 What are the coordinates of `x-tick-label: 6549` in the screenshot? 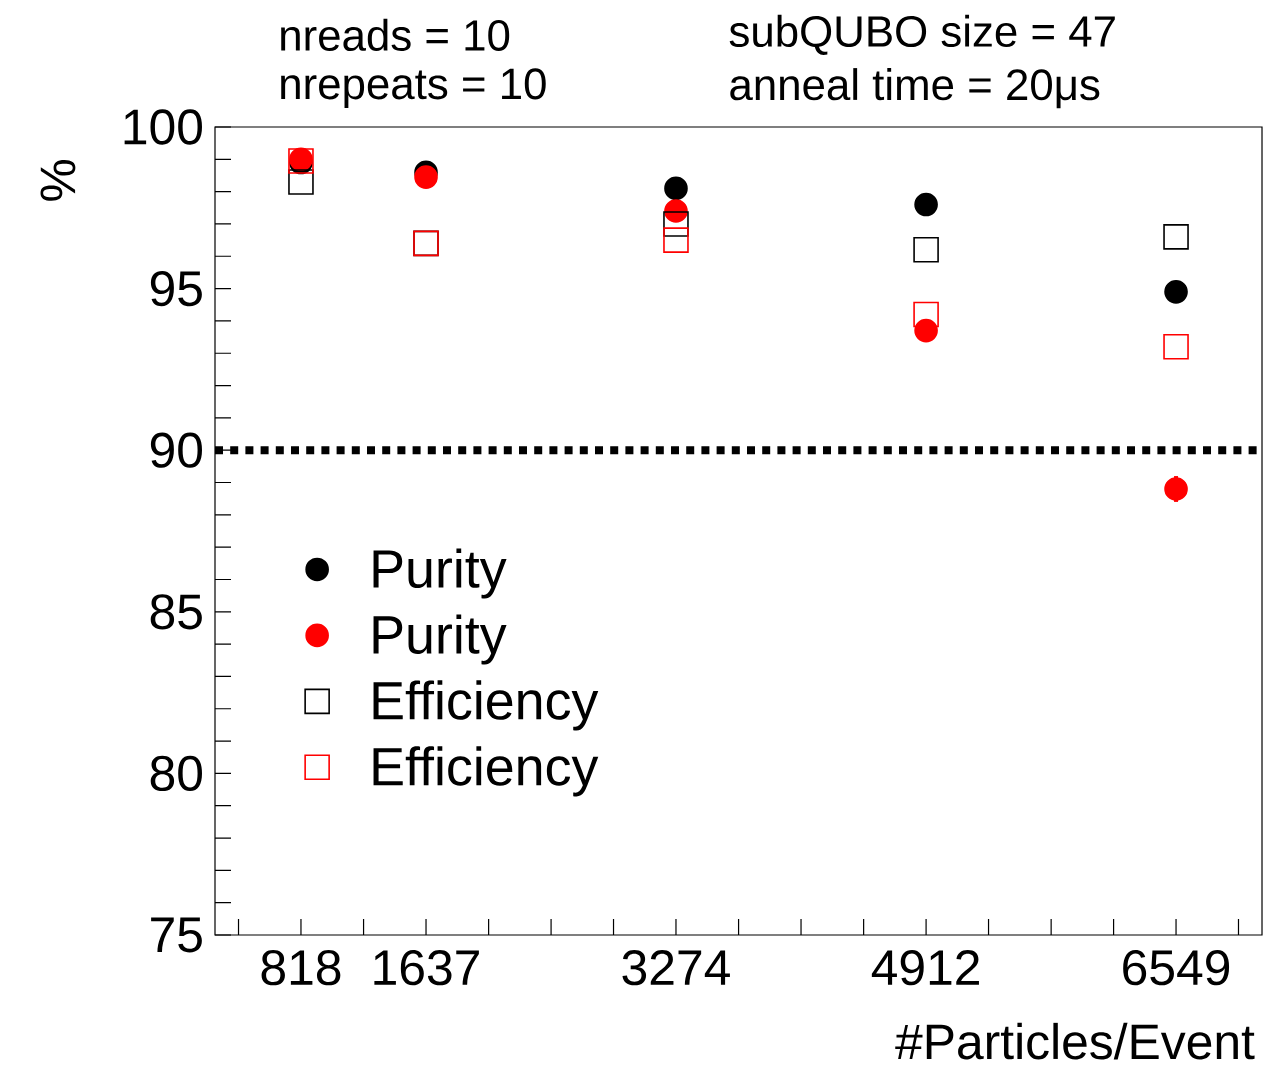 It's located at (1176, 968).